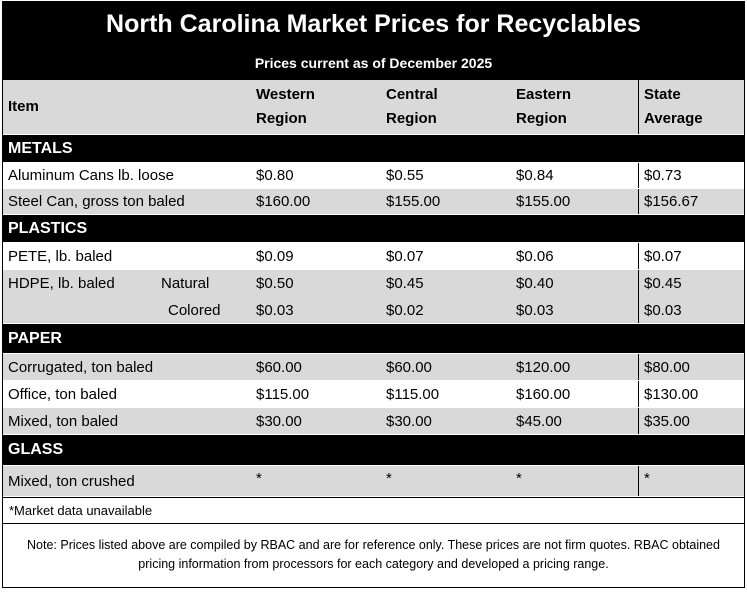 The width and height of the screenshot is (747, 592). What do you see at coordinates (283, 201) in the screenshot?
I see `western-cell: $160.00` at bounding box center [283, 201].